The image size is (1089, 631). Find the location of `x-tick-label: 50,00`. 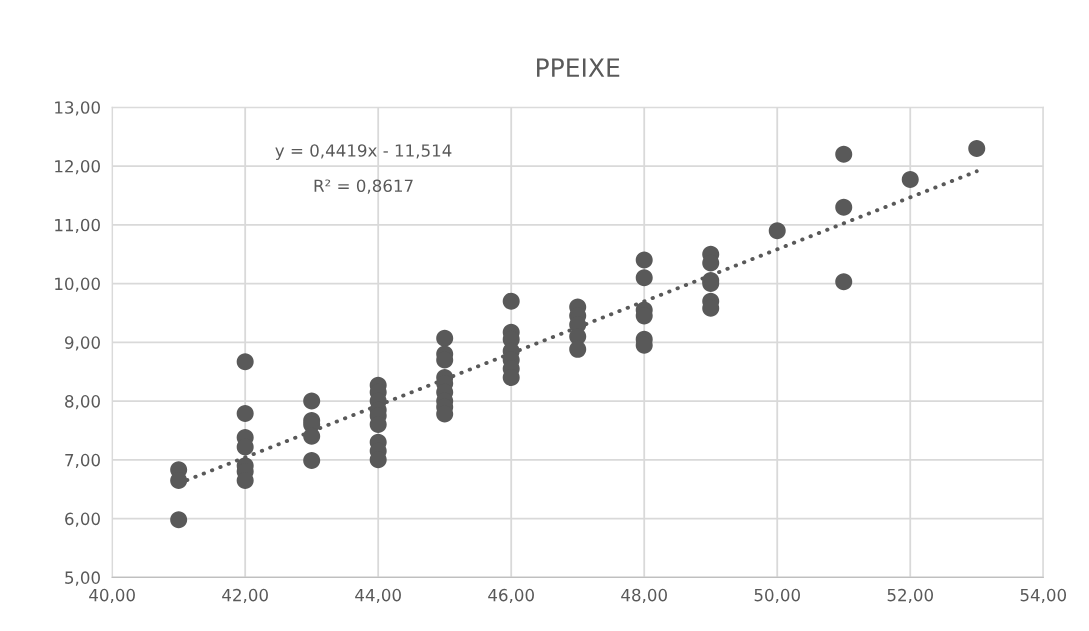

x-tick-label: 50,00 is located at coordinates (777, 596).